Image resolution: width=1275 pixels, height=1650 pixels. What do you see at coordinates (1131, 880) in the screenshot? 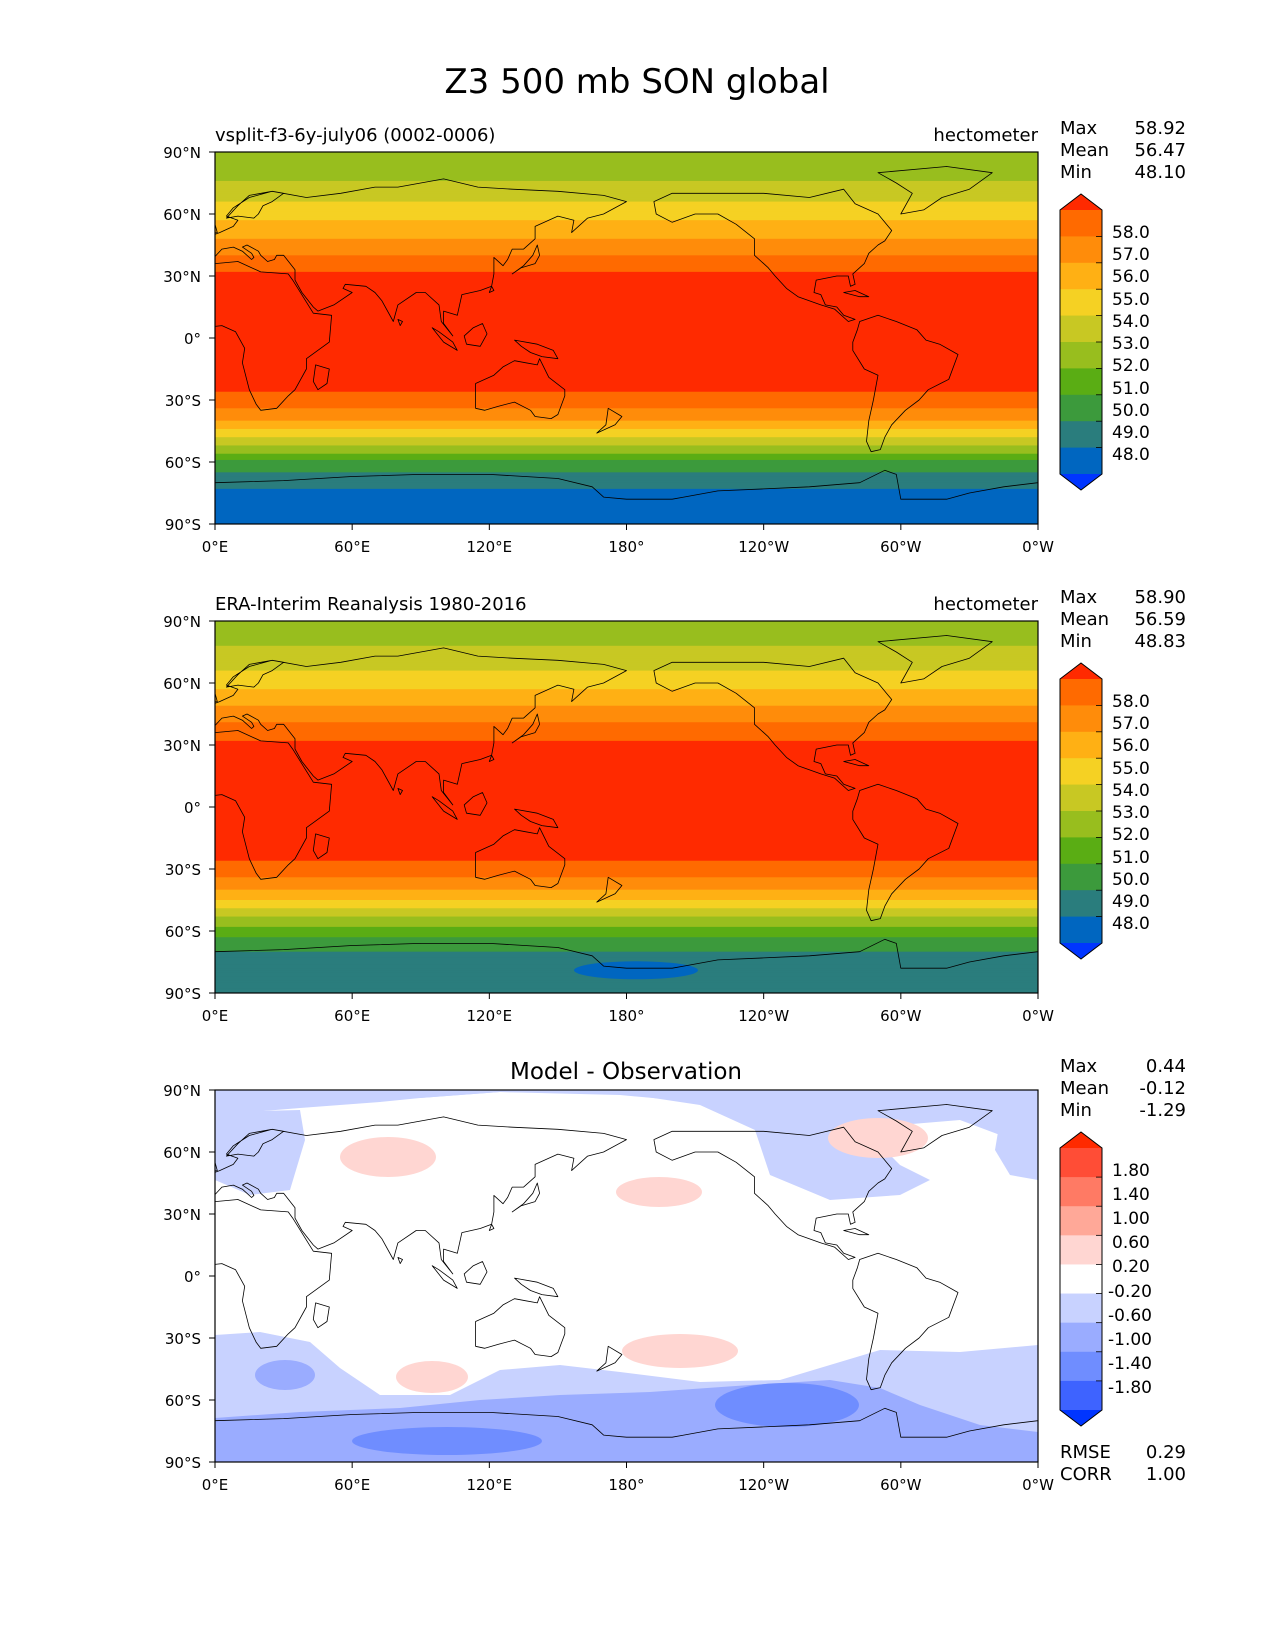
I see `colorbar-tick-label: 50.0` at bounding box center [1131, 880].